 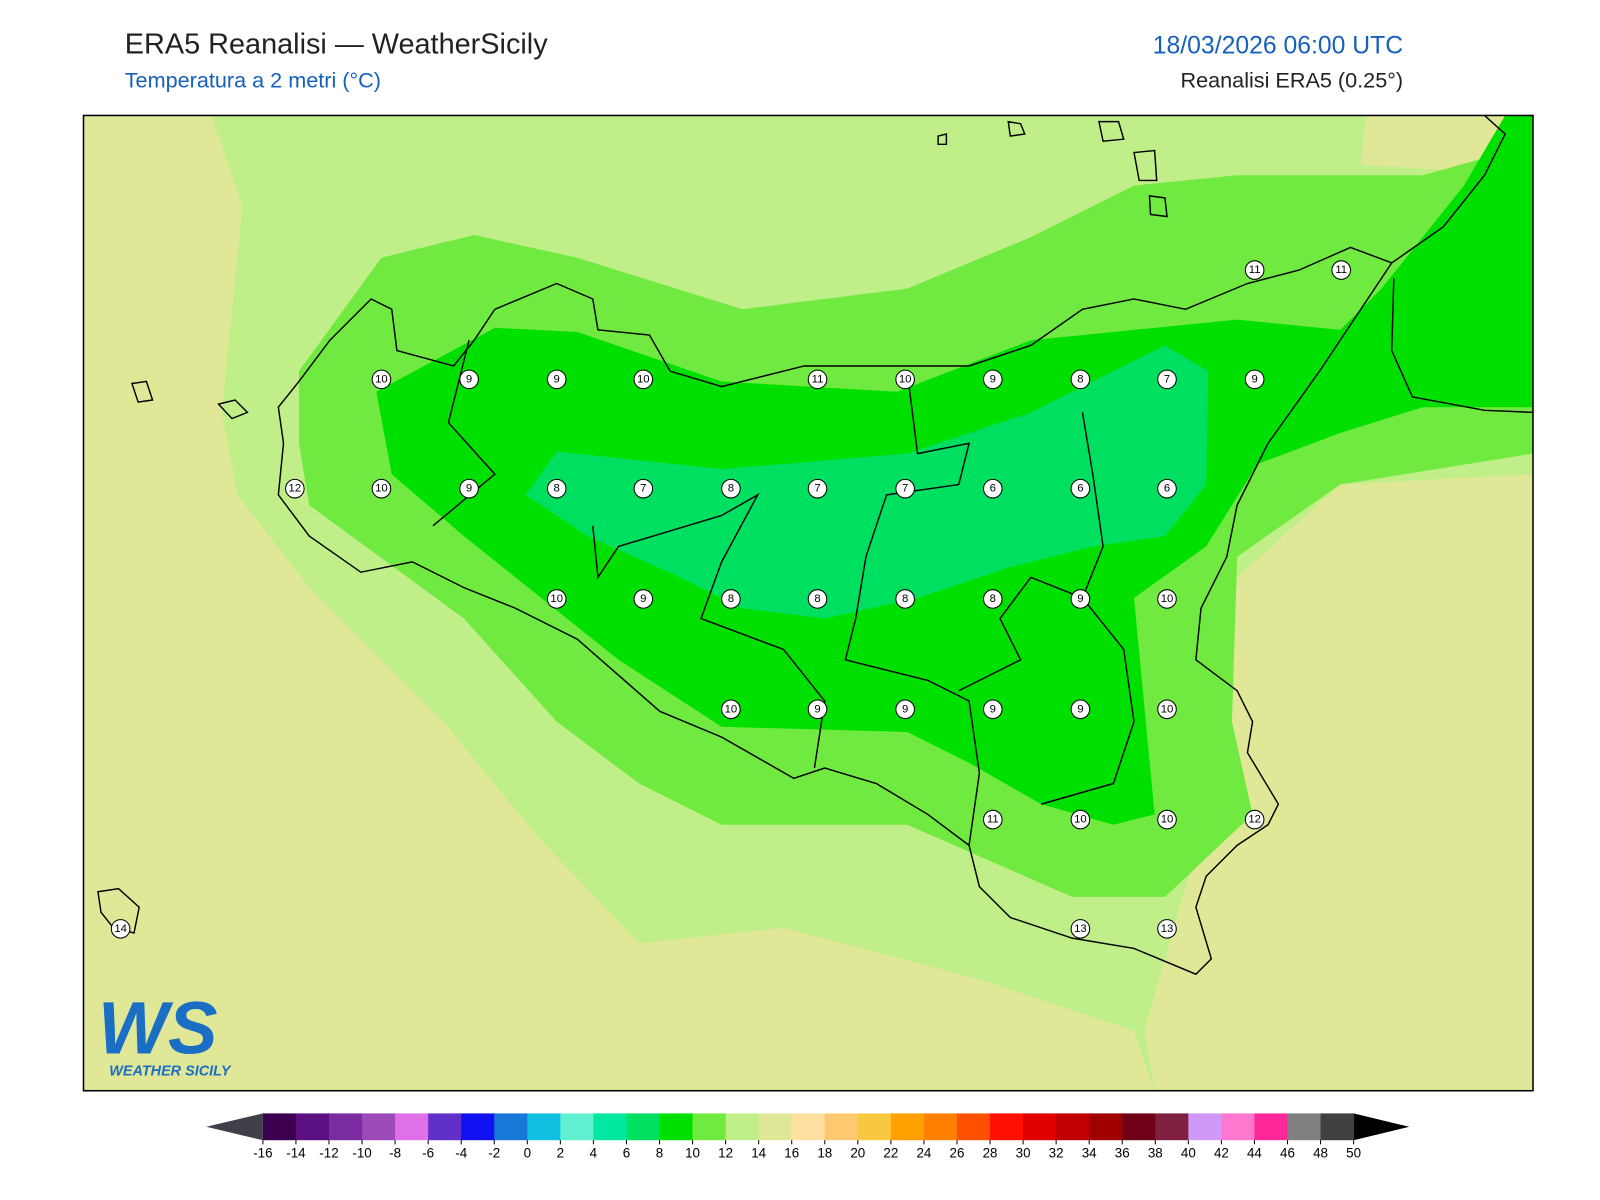 What do you see at coordinates (992, 488) in the screenshot?
I see `station: 6` at bounding box center [992, 488].